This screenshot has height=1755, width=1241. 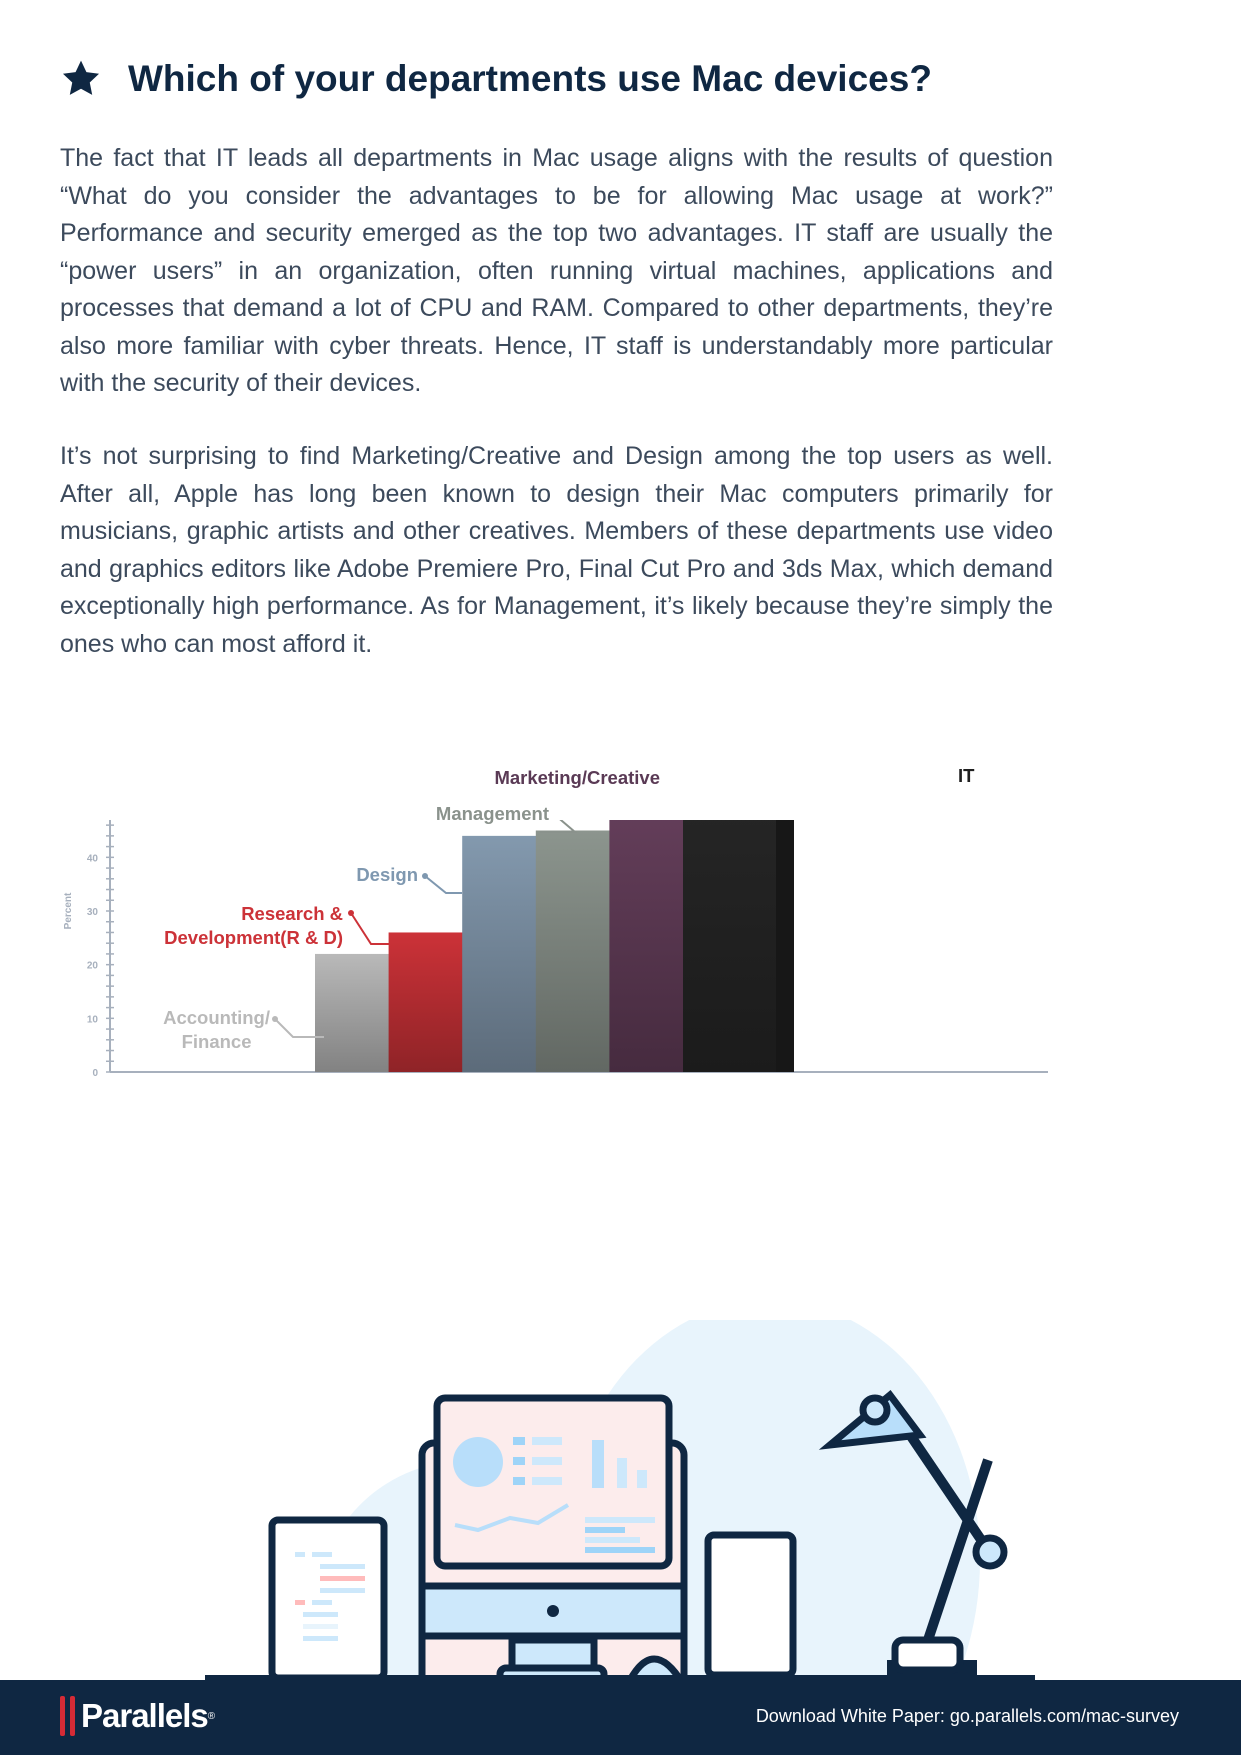 I want to click on bar-label-line: Design, so click(x=387, y=874).